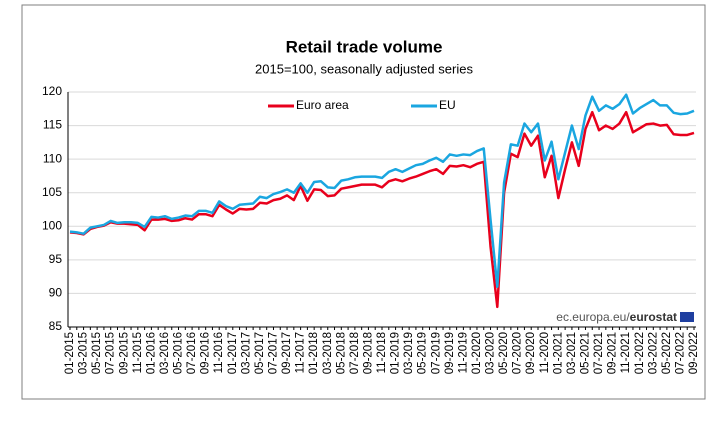 The width and height of the screenshot is (727, 441). Describe the element at coordinates (56, 293) in the screenshot. I see `y-tick-label: 90` at that location.